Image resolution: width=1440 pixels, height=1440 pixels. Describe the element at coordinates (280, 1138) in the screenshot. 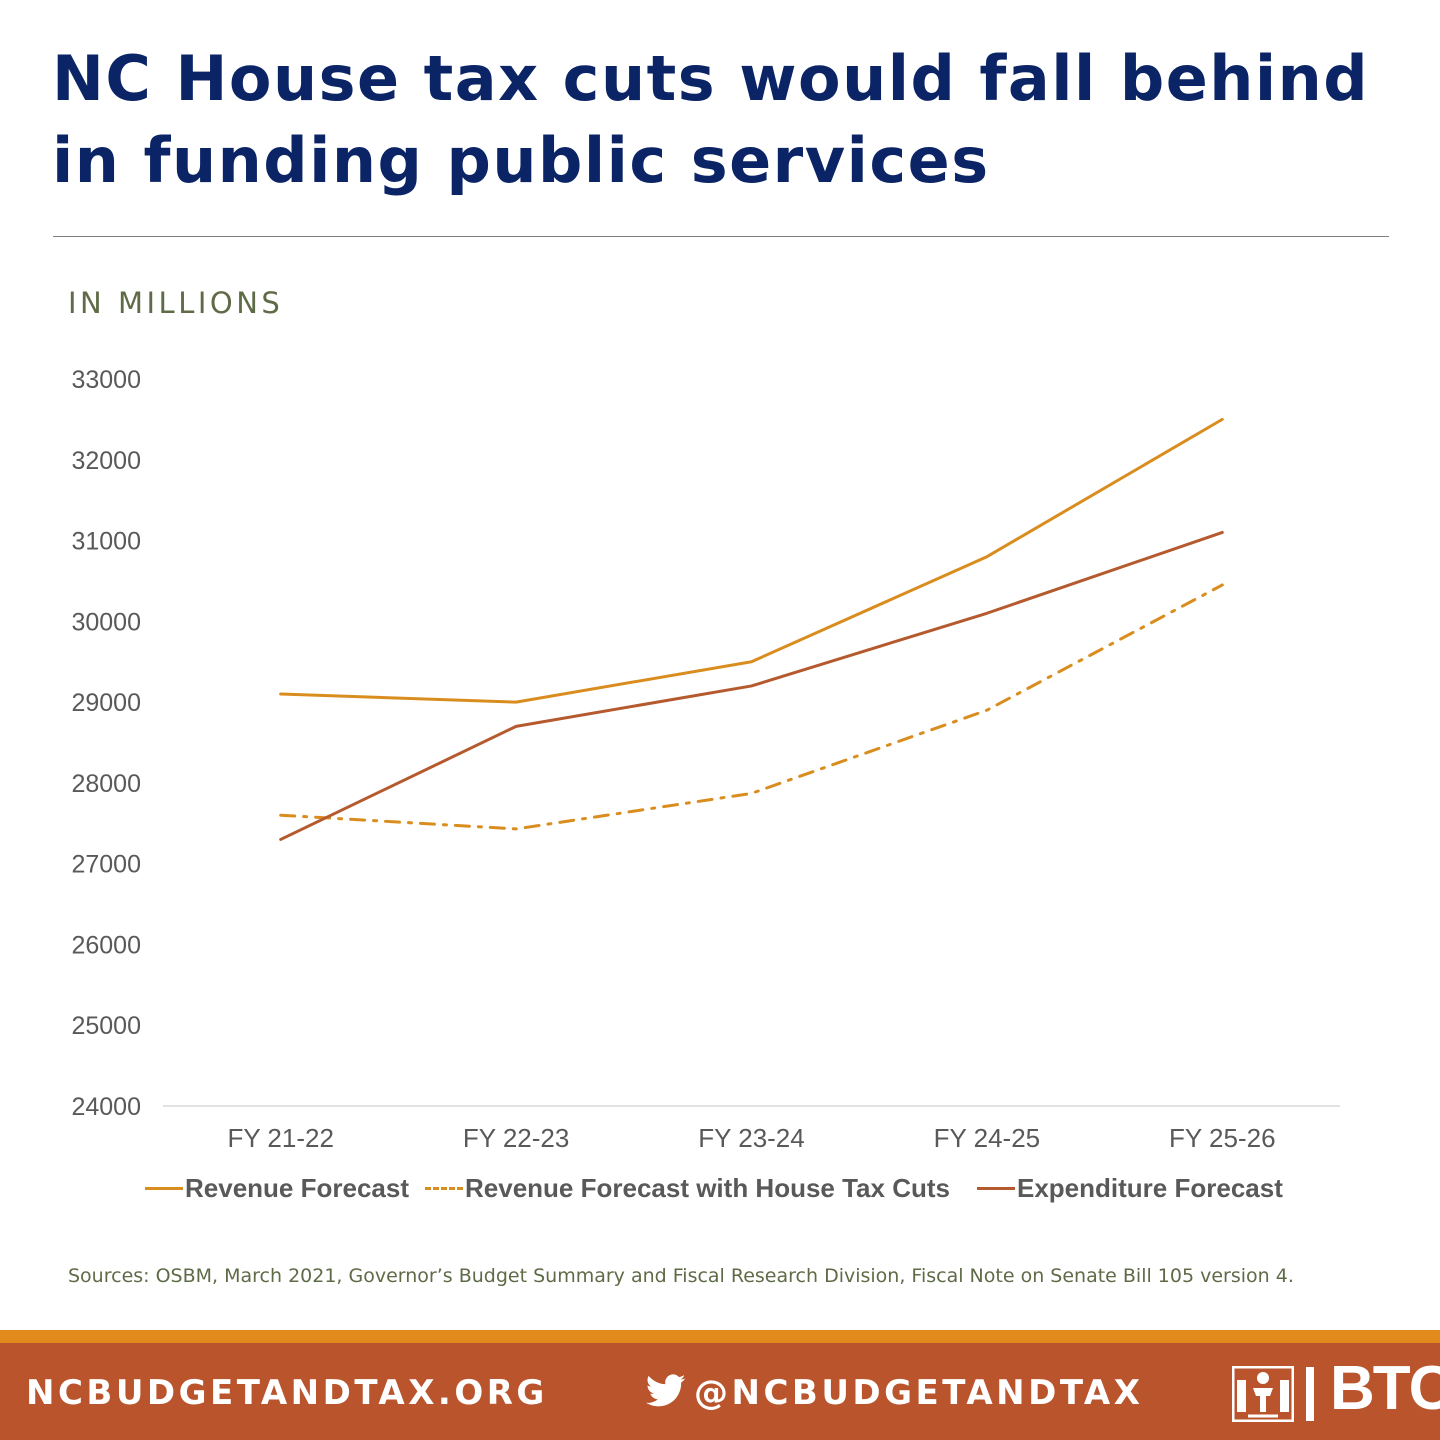

I see `x-tick-label: FY 21-22` at that location.